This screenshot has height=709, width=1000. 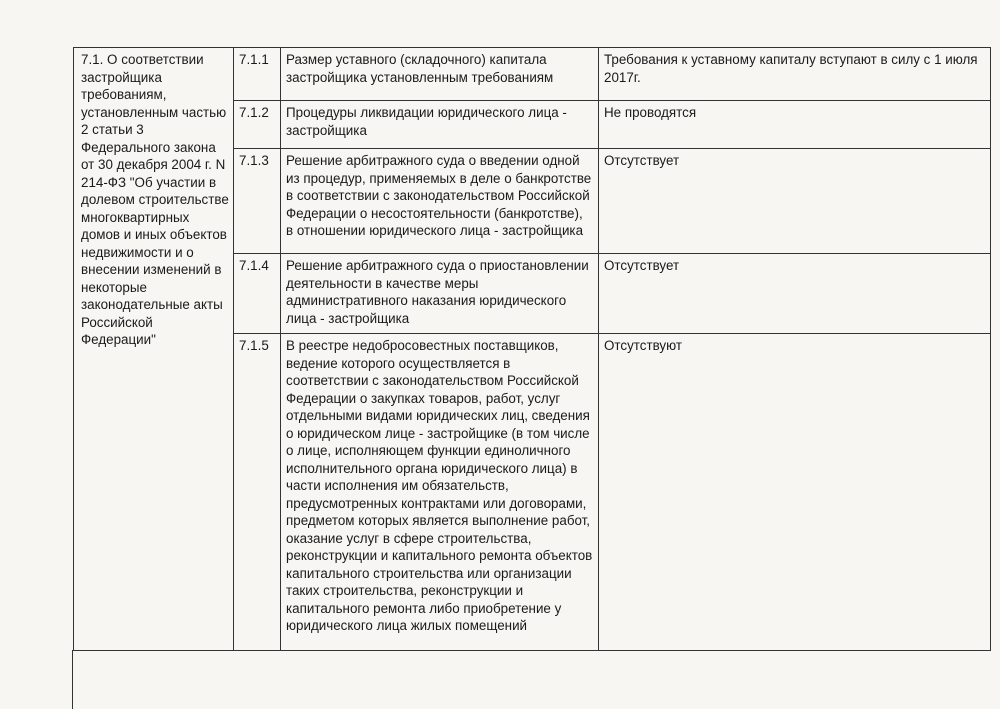 What do you see at coordinates (257, 293) in the screenshot?
I see `item-number: 7.1.4` at bounding box center [257, 293].